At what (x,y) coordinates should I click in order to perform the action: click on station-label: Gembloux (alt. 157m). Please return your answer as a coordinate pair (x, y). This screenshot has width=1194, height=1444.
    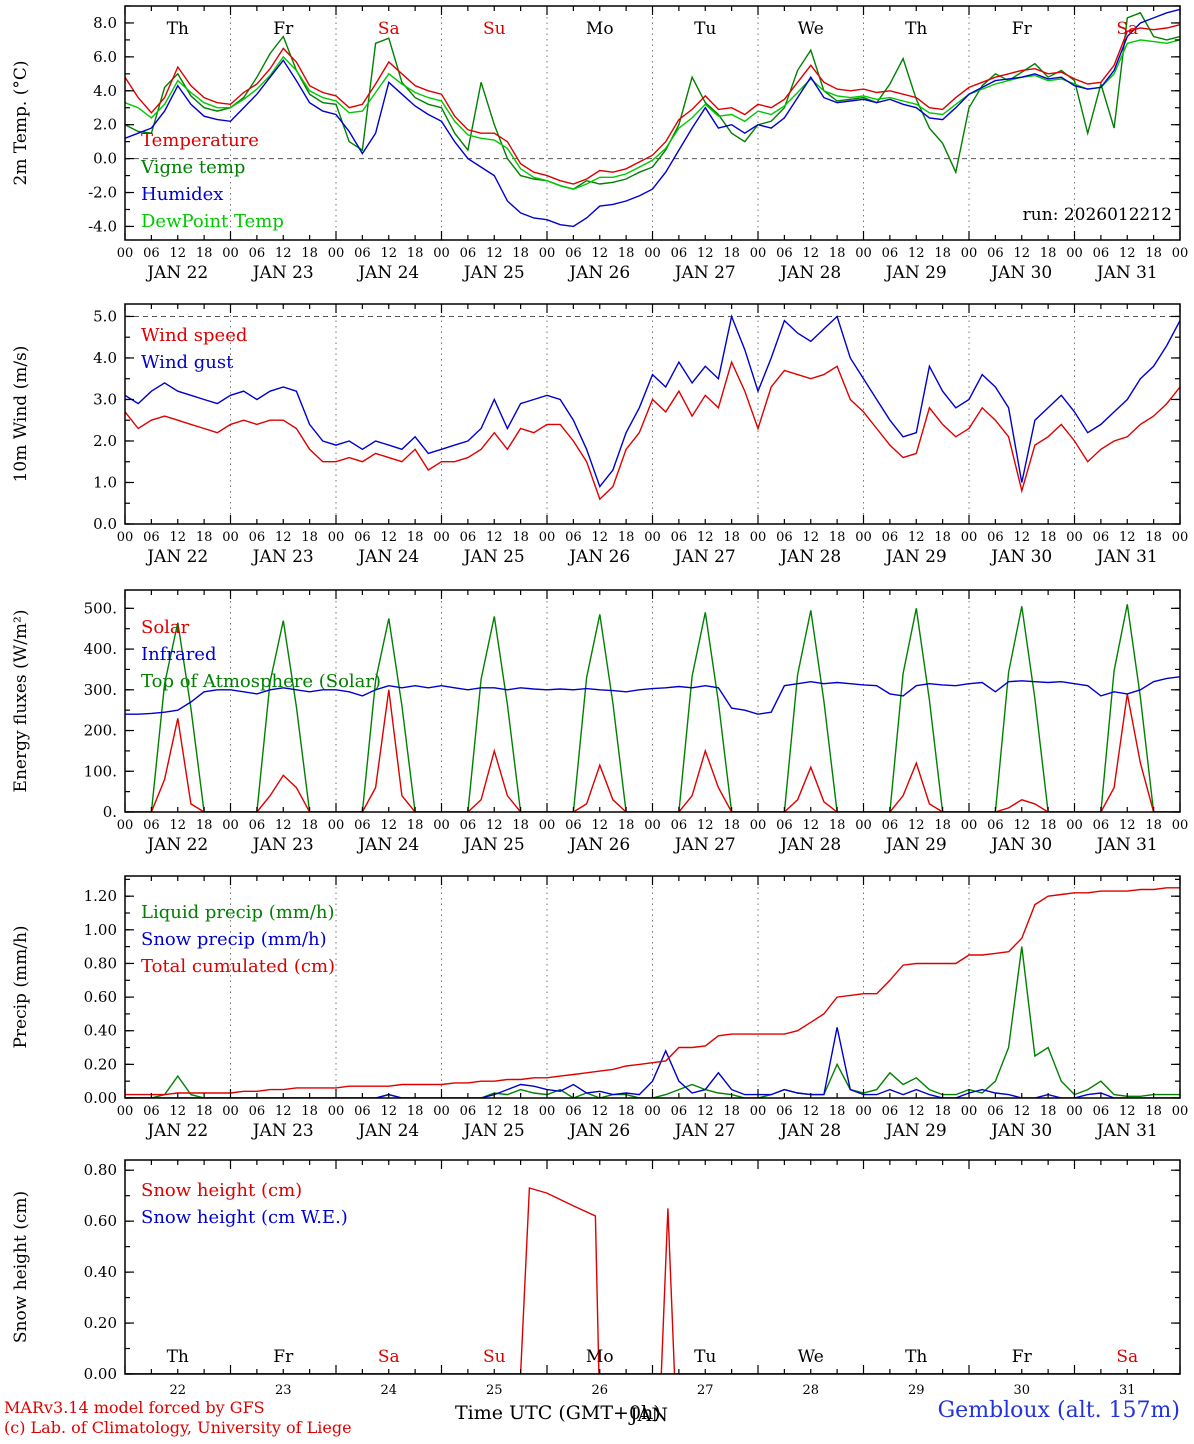
    Looking at the image, I should click on (1058, 1410).